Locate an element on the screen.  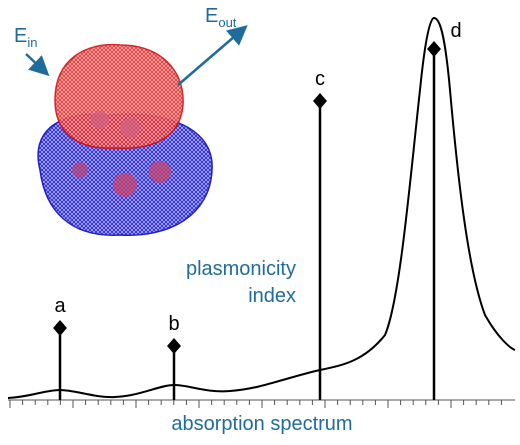
y-label: plasmonicity is located at coordinates (241, 269).